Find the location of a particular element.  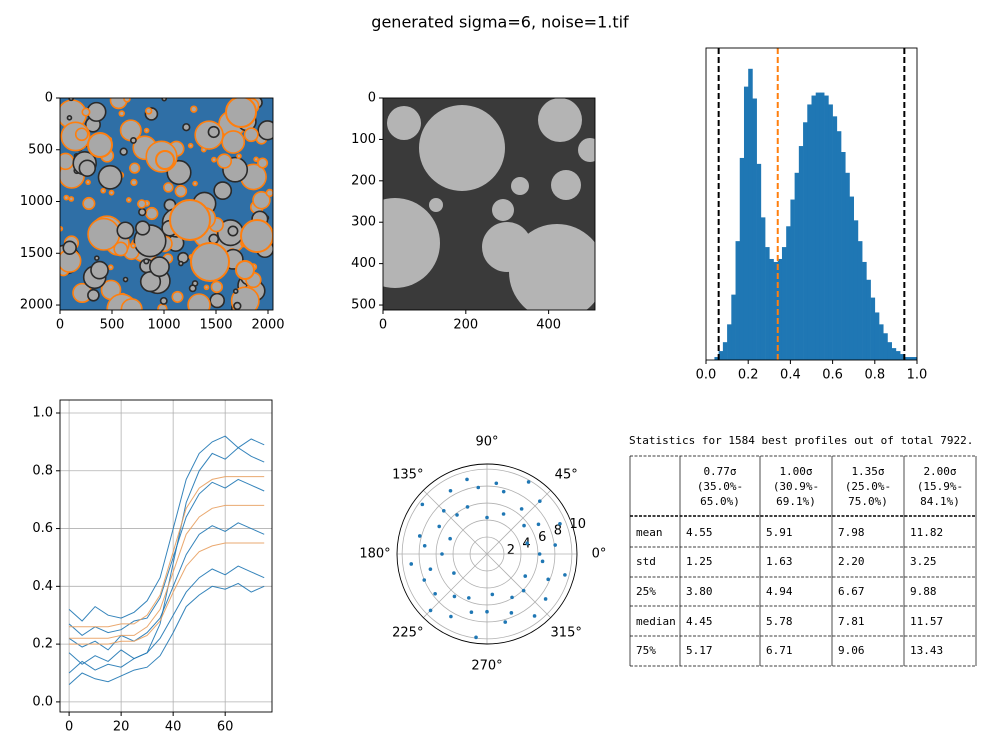

table-cell: 9.88 is located at coordinates (923, 591).